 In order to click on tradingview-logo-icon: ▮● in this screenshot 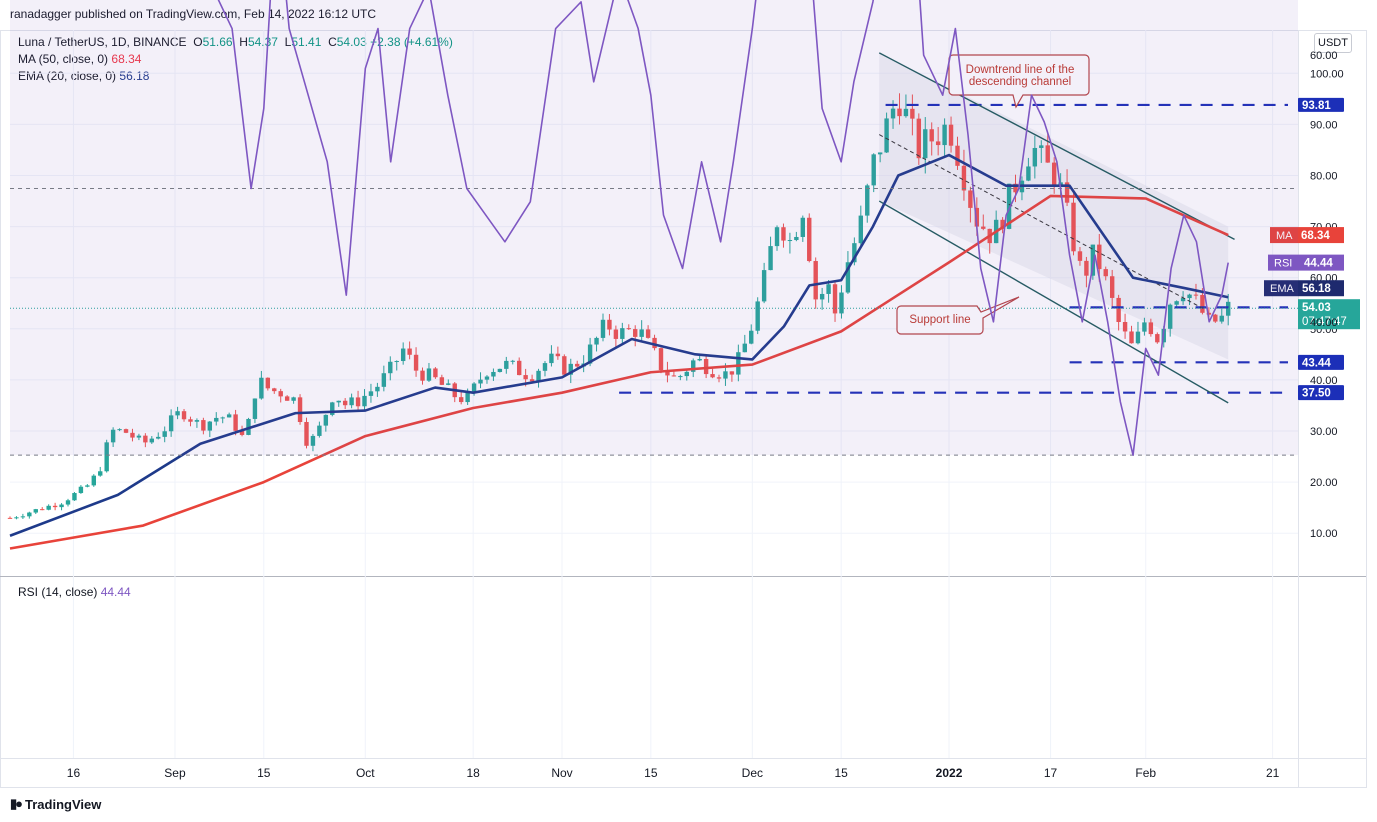, I will do `click(16, 803)`.